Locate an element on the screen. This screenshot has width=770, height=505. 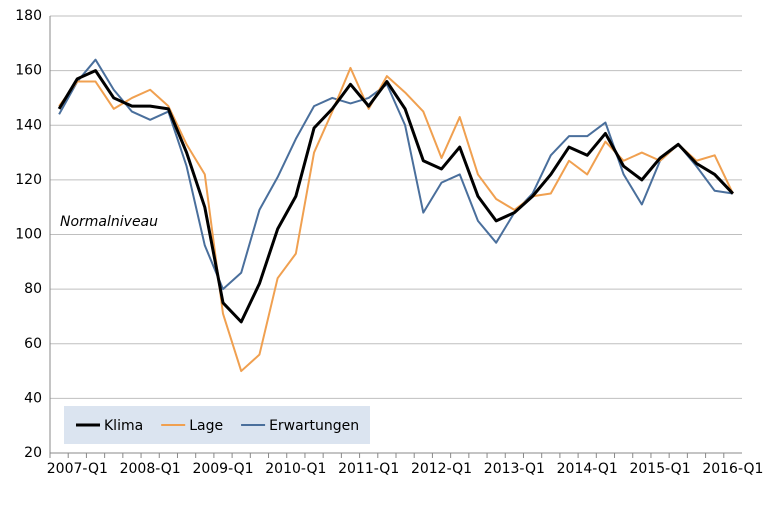
x-tick-label: 2016-Q1 is located at coordinates (732, 469).